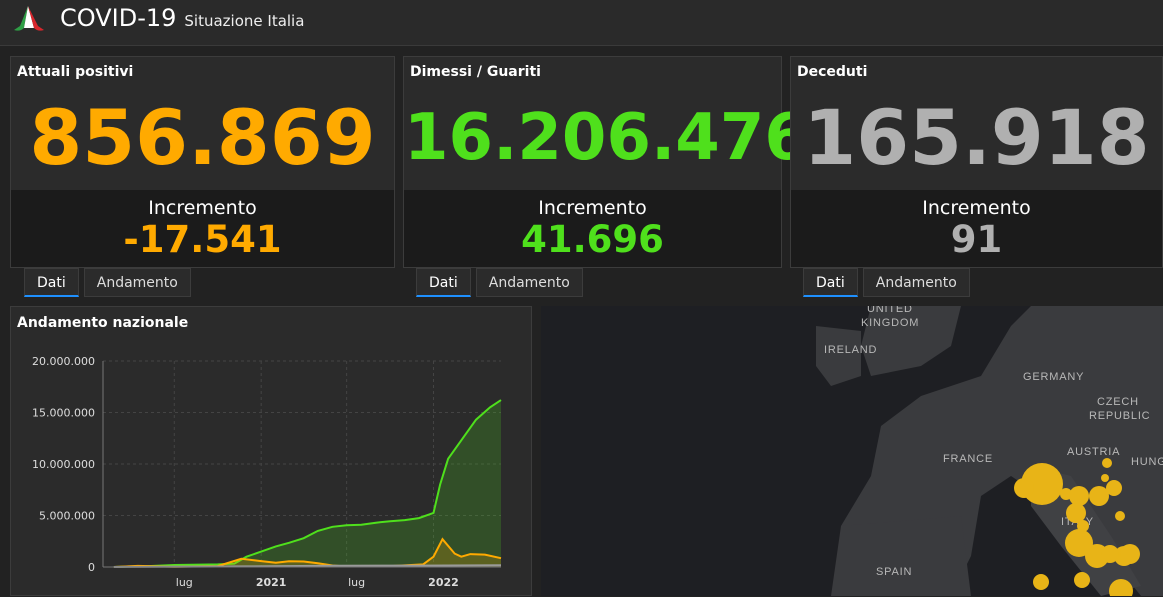 This screenshot has height=597, width=1163. I want to click on map-label: IRELAND, so click(851, 350).